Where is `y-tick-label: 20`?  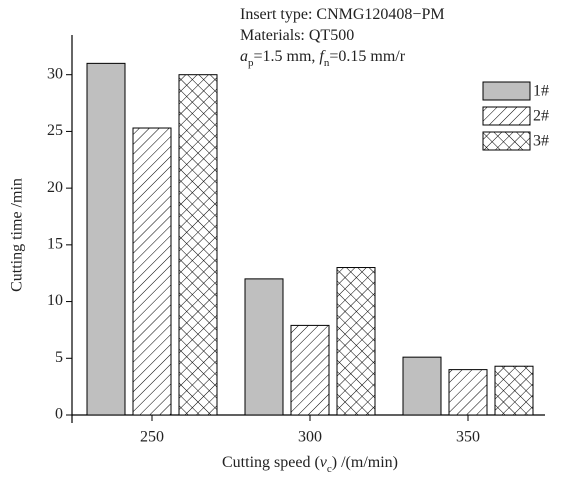
y-tick-label: 20 is located at coordinates (55, 187).